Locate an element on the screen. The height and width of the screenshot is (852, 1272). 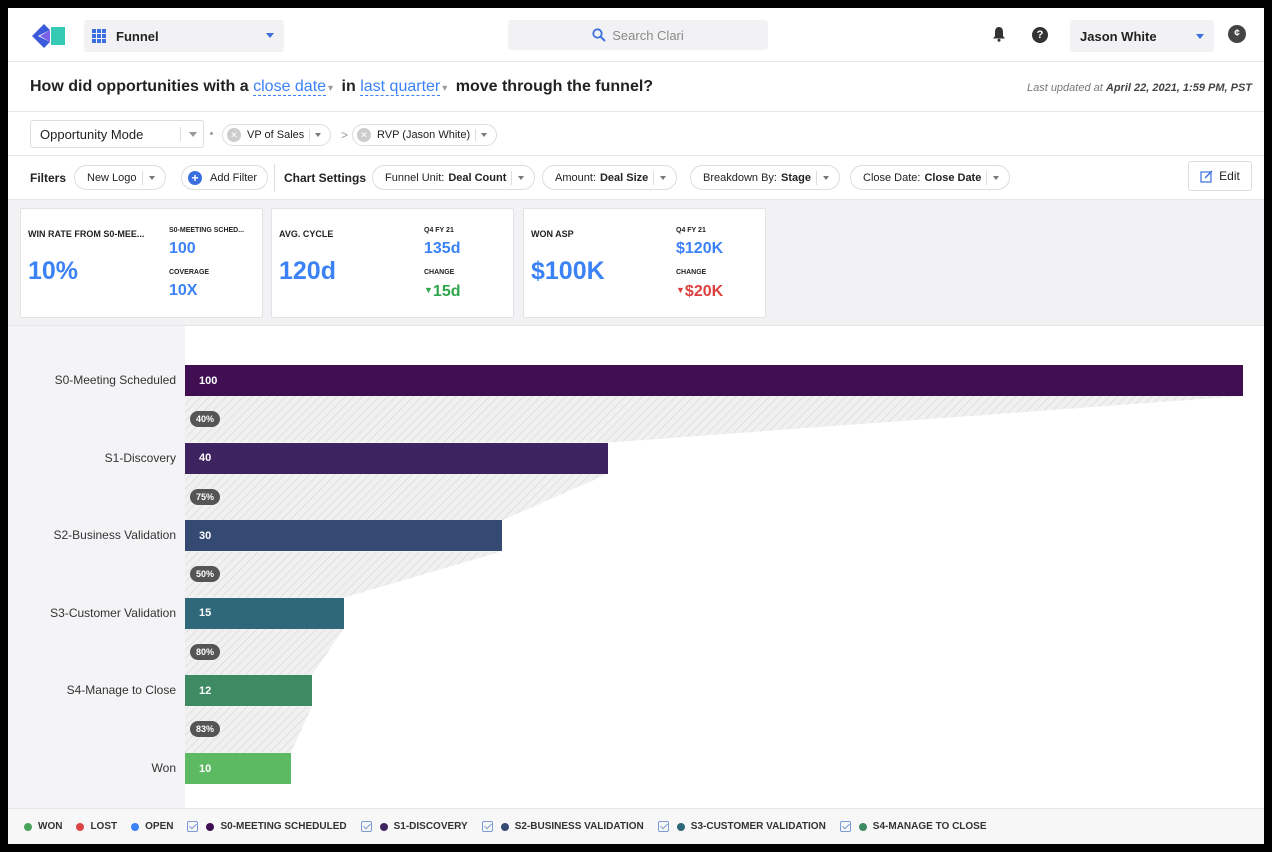
mode-select: Opportunity Mode is located at coordinates (117, 134).